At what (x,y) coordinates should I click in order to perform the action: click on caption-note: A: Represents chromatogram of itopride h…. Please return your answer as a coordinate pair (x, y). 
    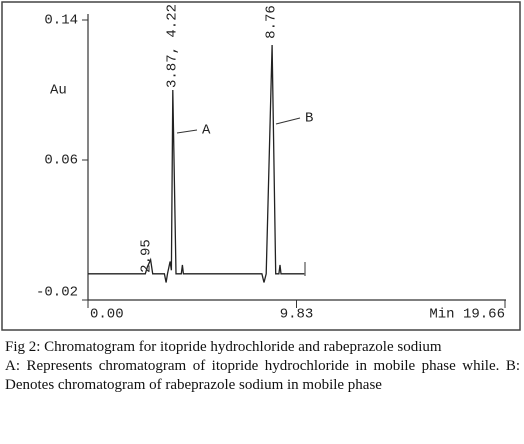
    Looking at the image, I should click on (262, 375).